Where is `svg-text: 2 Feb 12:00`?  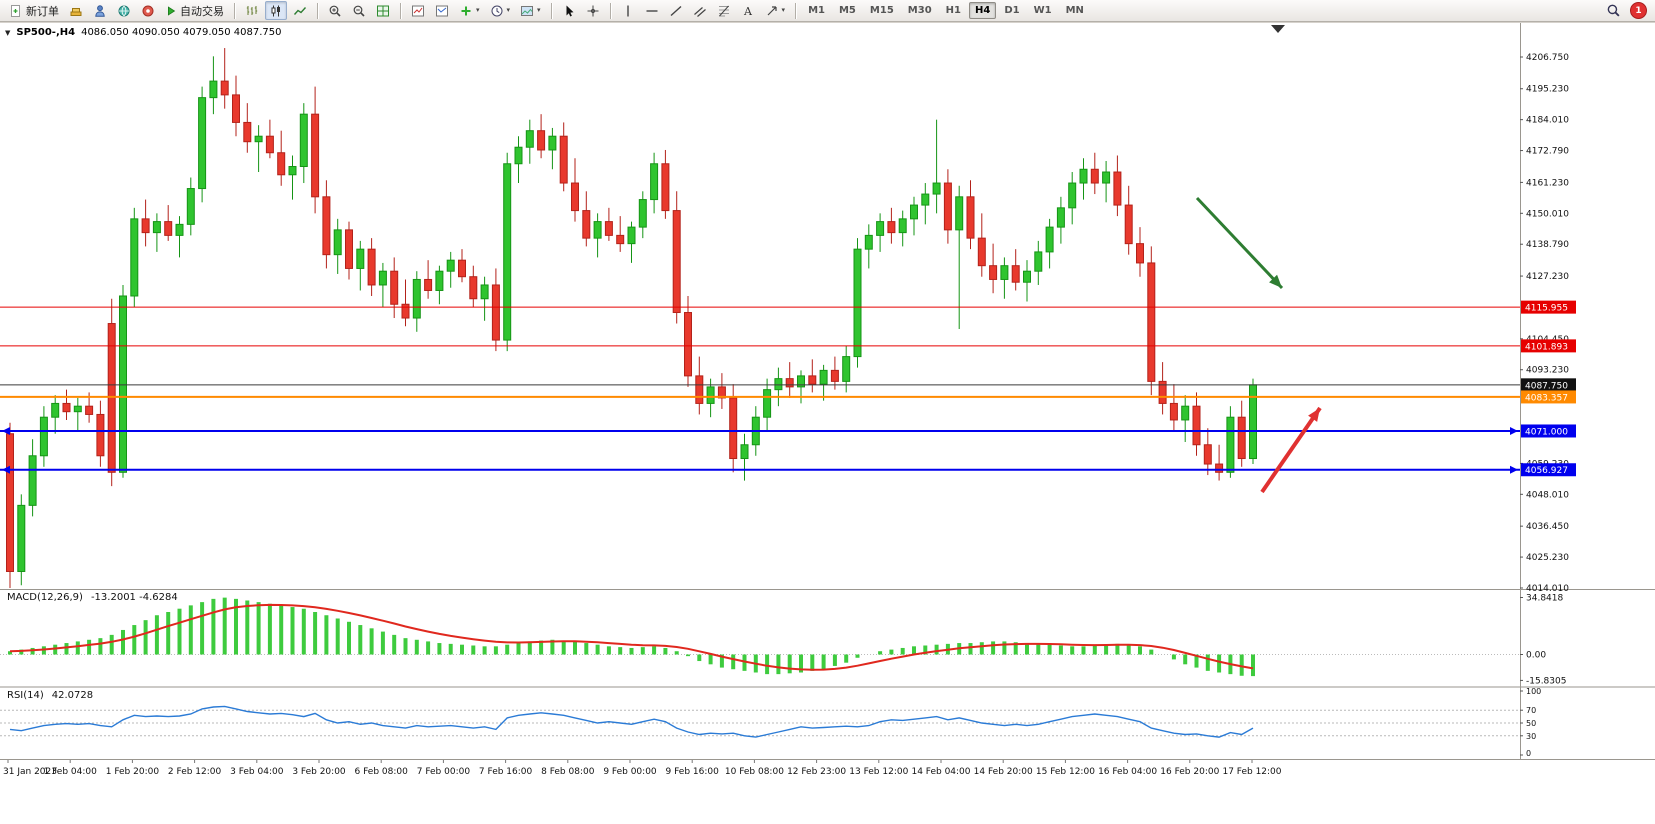
svg-text: 2 Feb 12:00 is located at coordinates (195, 772).